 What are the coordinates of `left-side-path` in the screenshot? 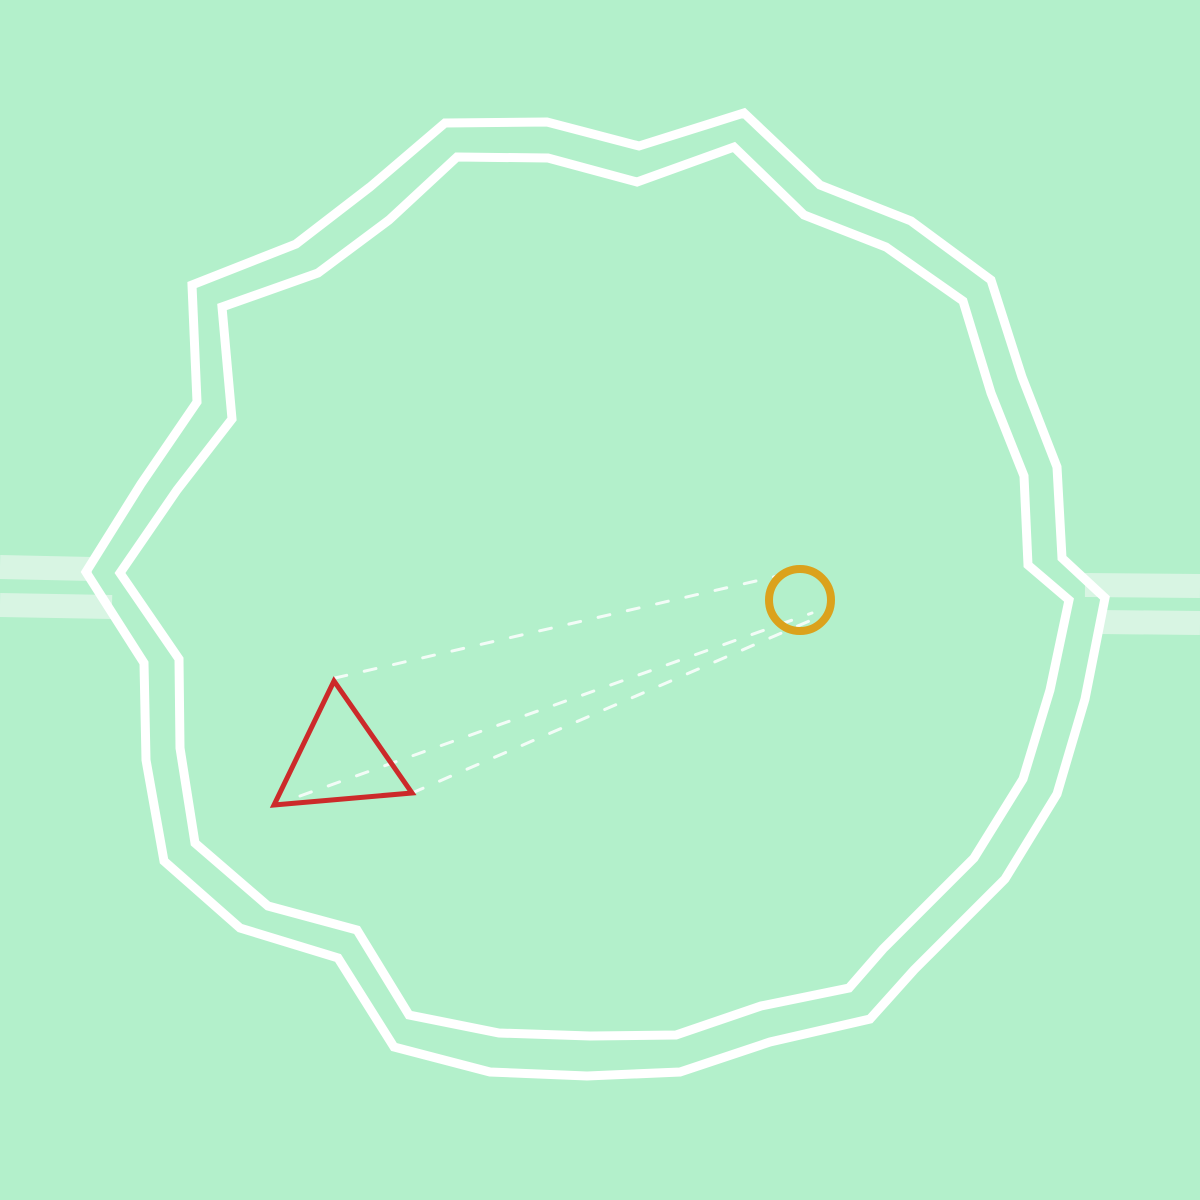 It's located at (56, 587).